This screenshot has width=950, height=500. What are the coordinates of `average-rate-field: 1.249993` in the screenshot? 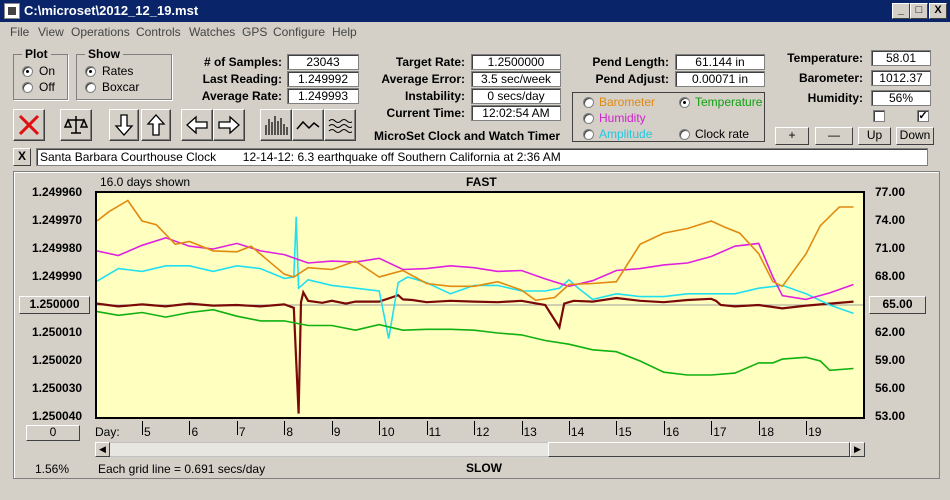 It's located at (323, 96).